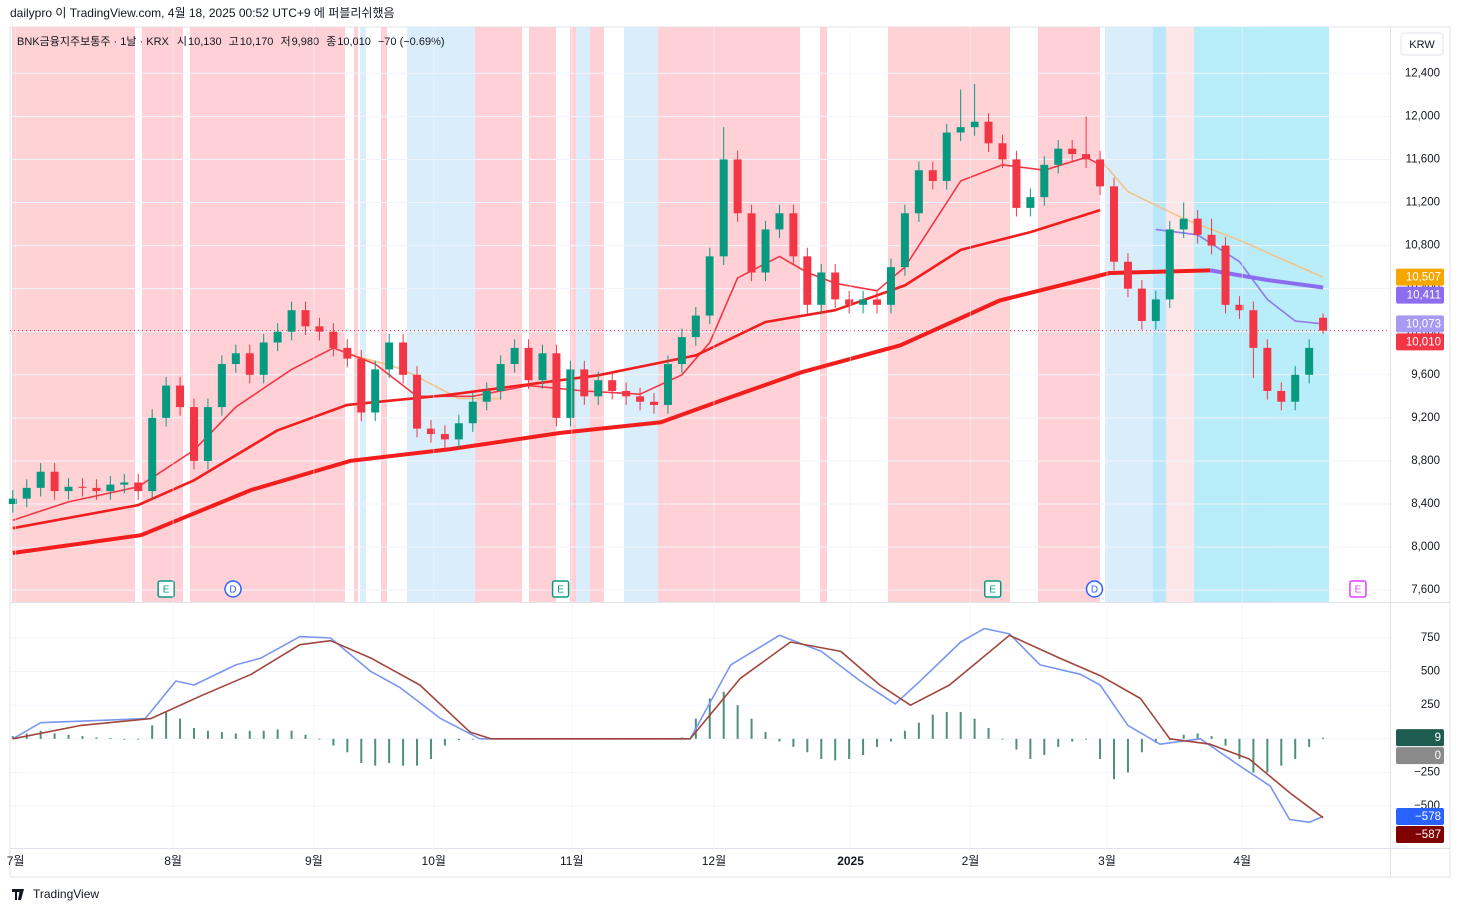 The height and width of the screenshot is (917, 1460). What do you see at coordinates (1424, 296) in the screenshot?
I see `price-badge-label: 10,411` at bounding box center [1424, 296].